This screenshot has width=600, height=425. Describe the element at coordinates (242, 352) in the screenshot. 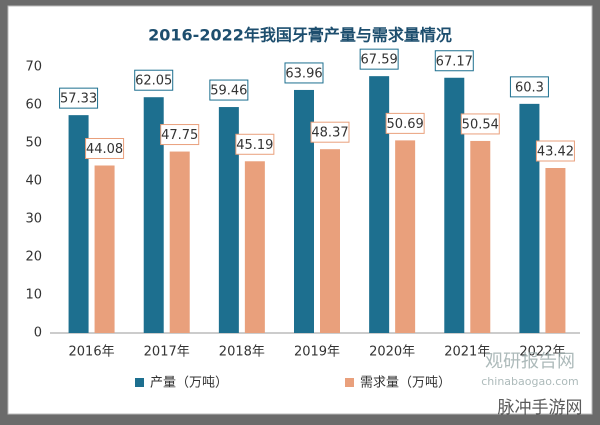

I see `x-tick-label: 2018年` at that location.